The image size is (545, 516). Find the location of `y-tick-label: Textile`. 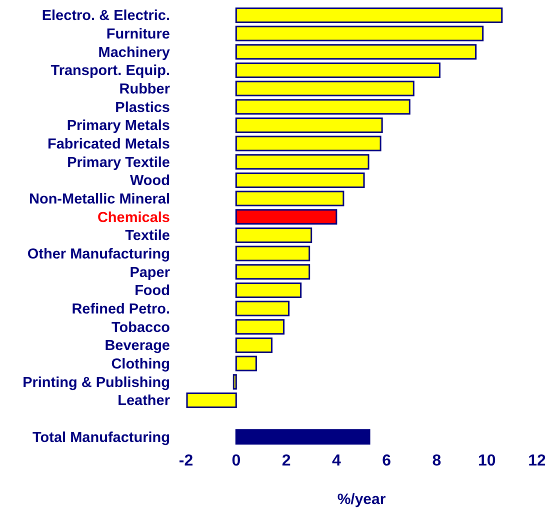

y-tick-label: Textile is located at coordinates (147, 236).